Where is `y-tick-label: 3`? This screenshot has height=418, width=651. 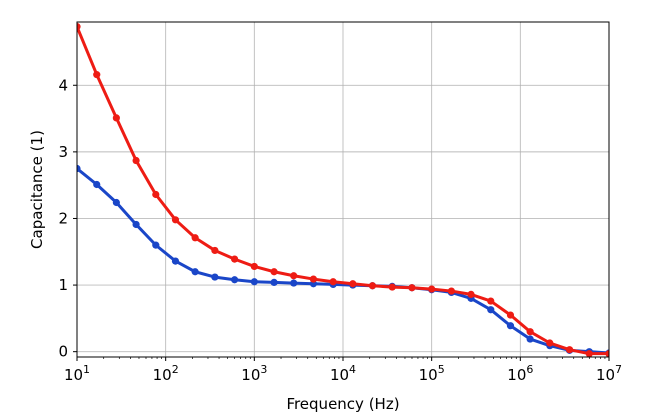
y-tick-label: 3 is located at coordinates (63, 152).